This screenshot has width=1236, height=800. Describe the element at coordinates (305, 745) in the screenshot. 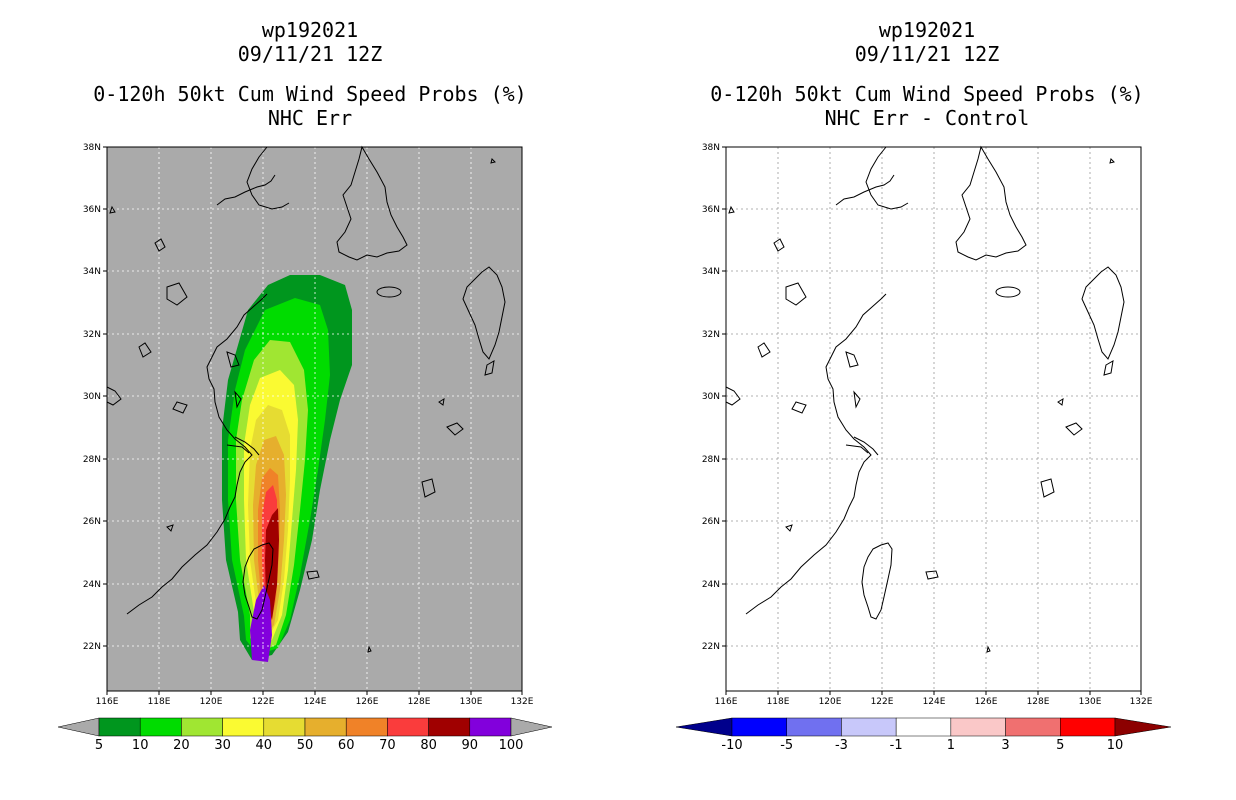

I see `colorbar-label: 50` at that location.